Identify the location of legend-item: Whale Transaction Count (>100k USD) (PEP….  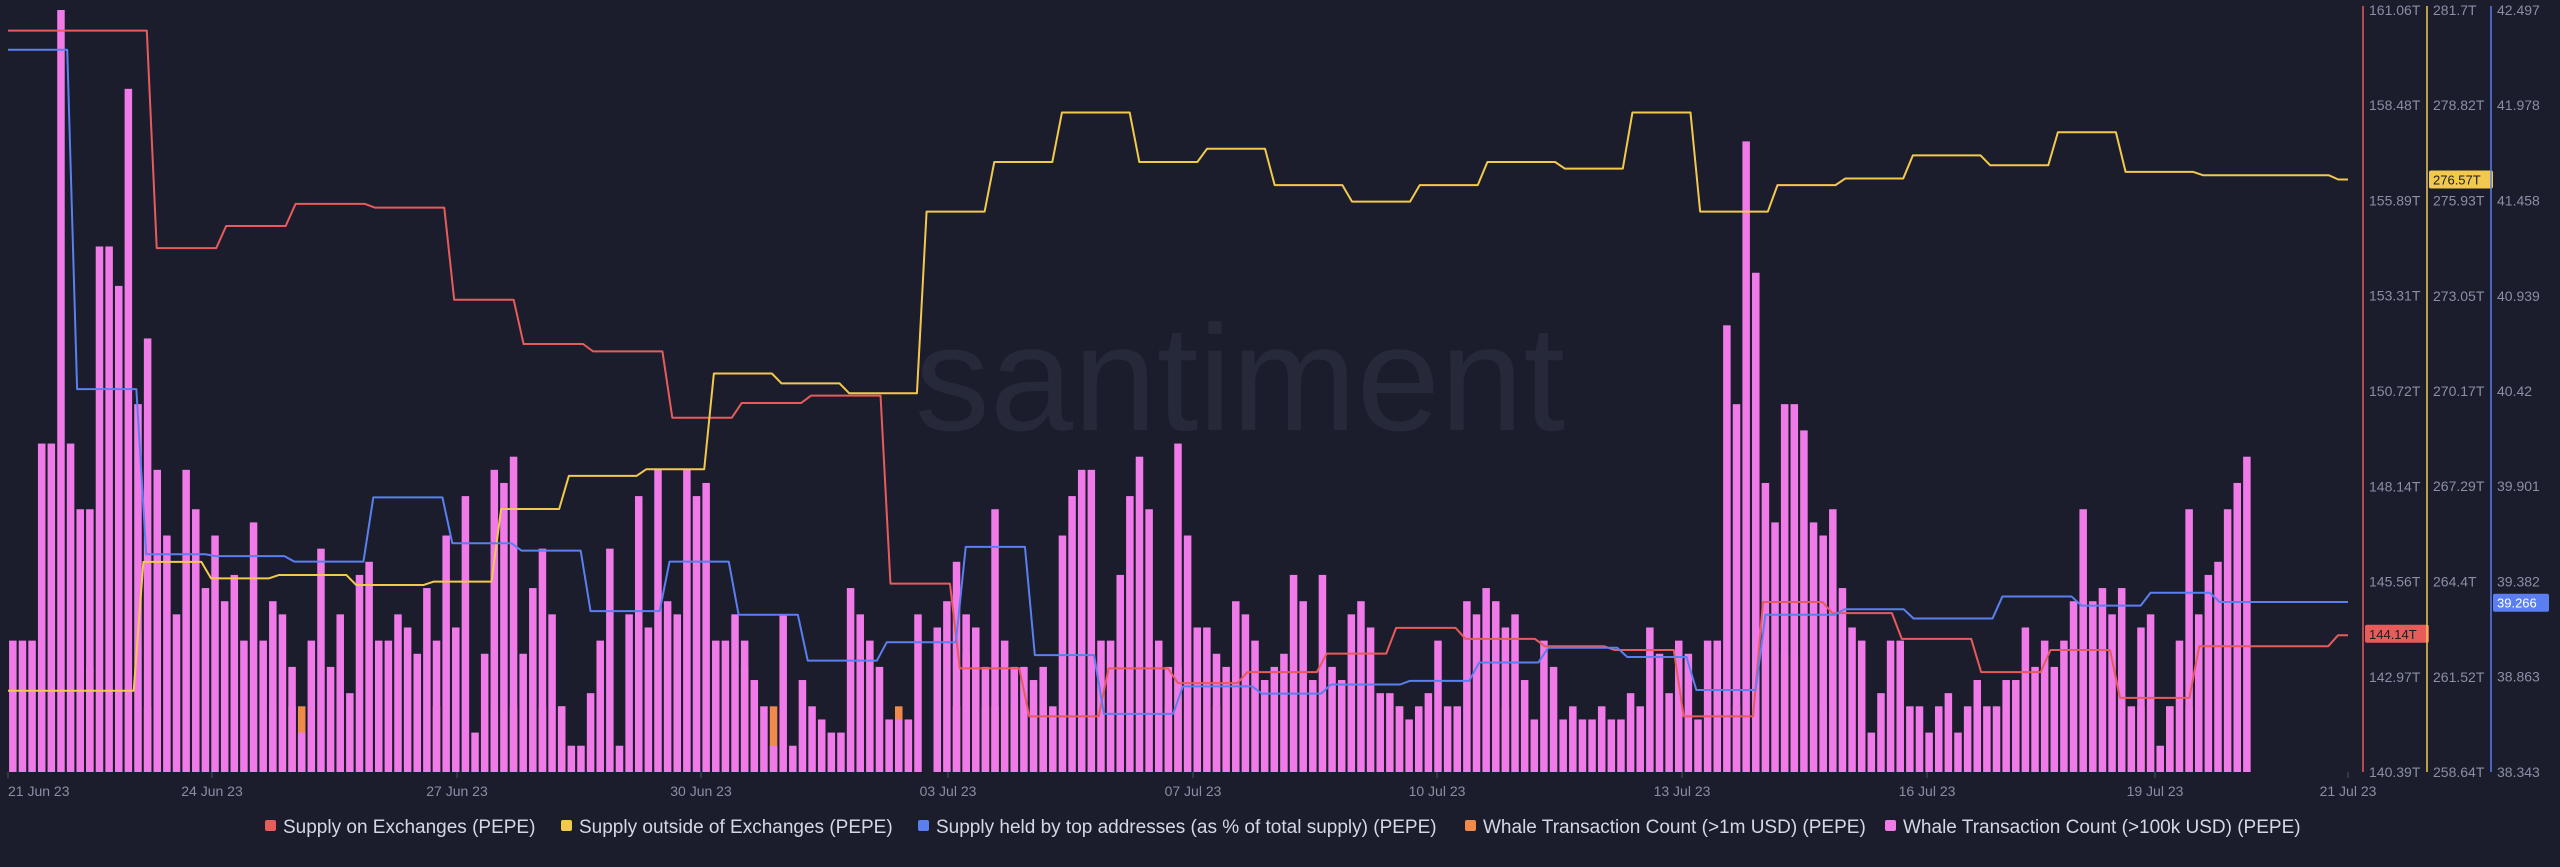
(2093, 827).